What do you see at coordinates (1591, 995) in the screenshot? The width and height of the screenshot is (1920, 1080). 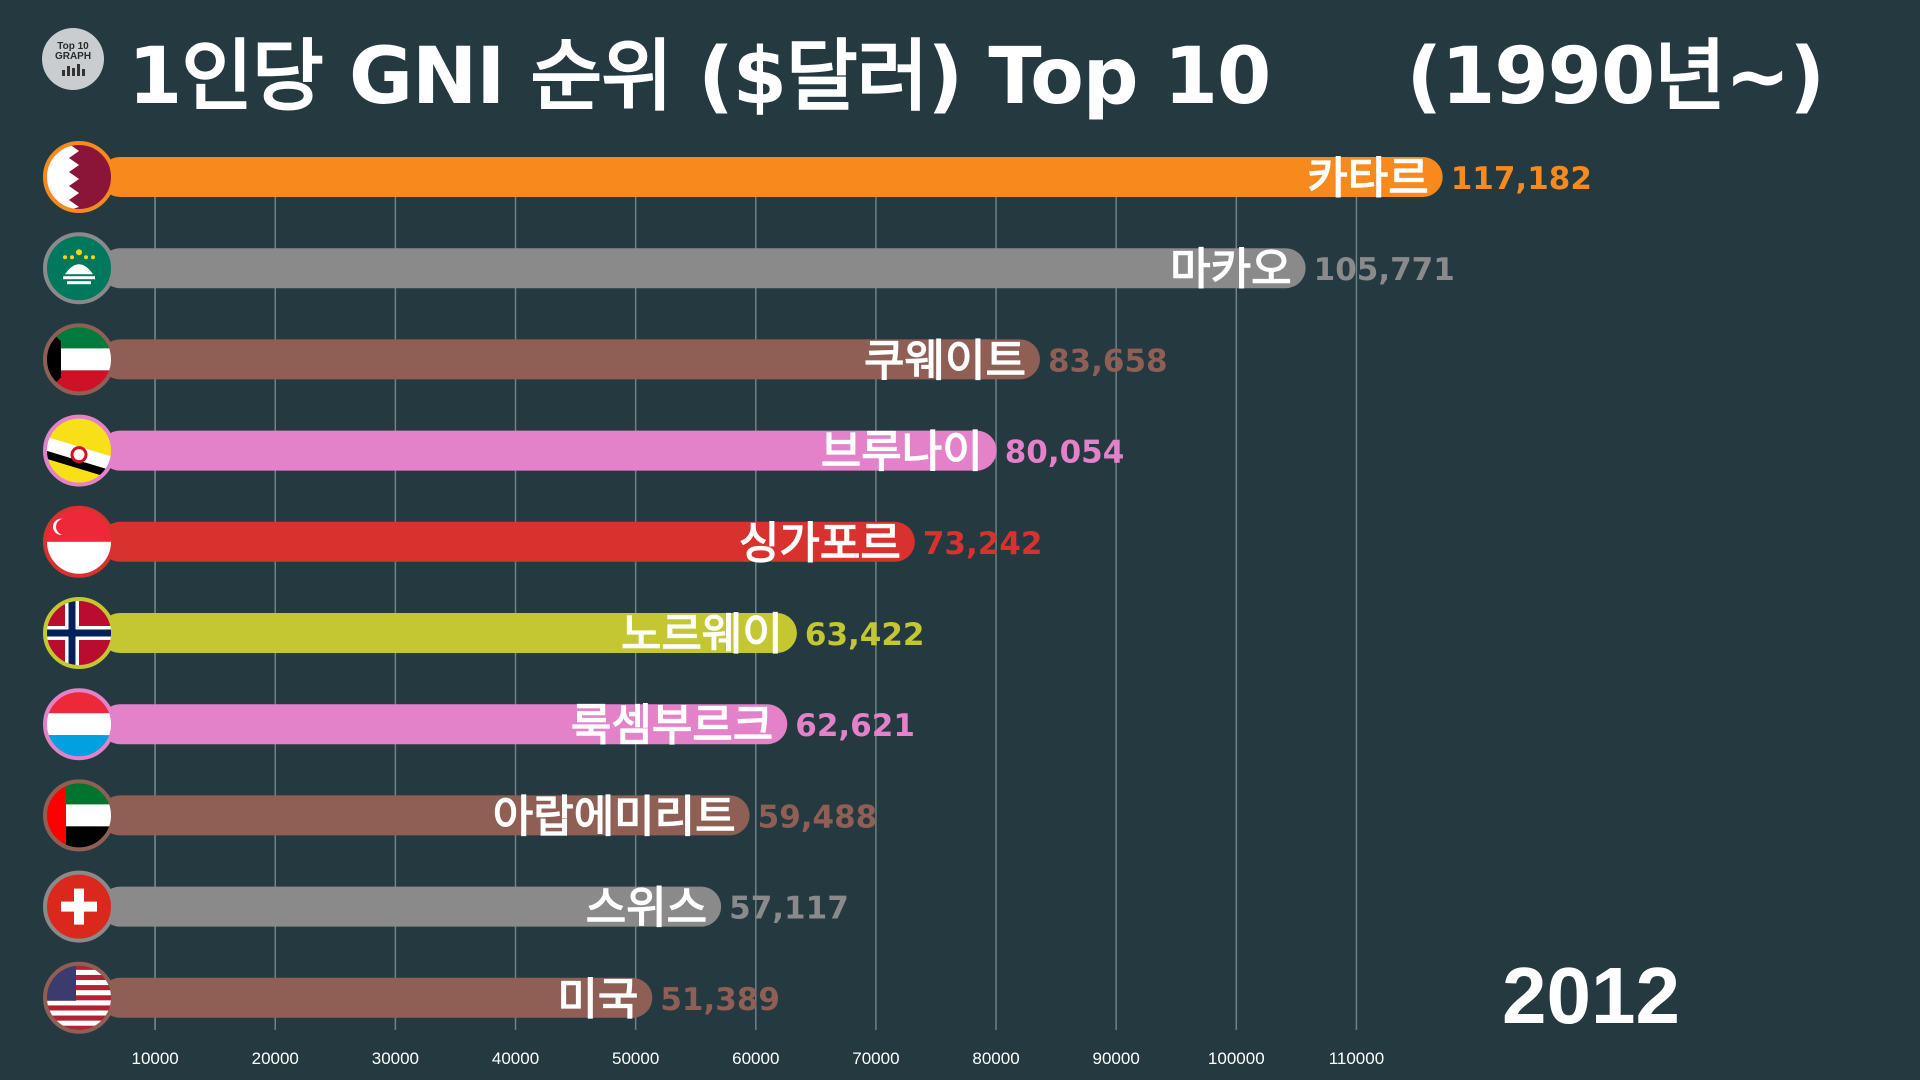 I see `current-year-label: 2012` at bounding box center [1591, 995].